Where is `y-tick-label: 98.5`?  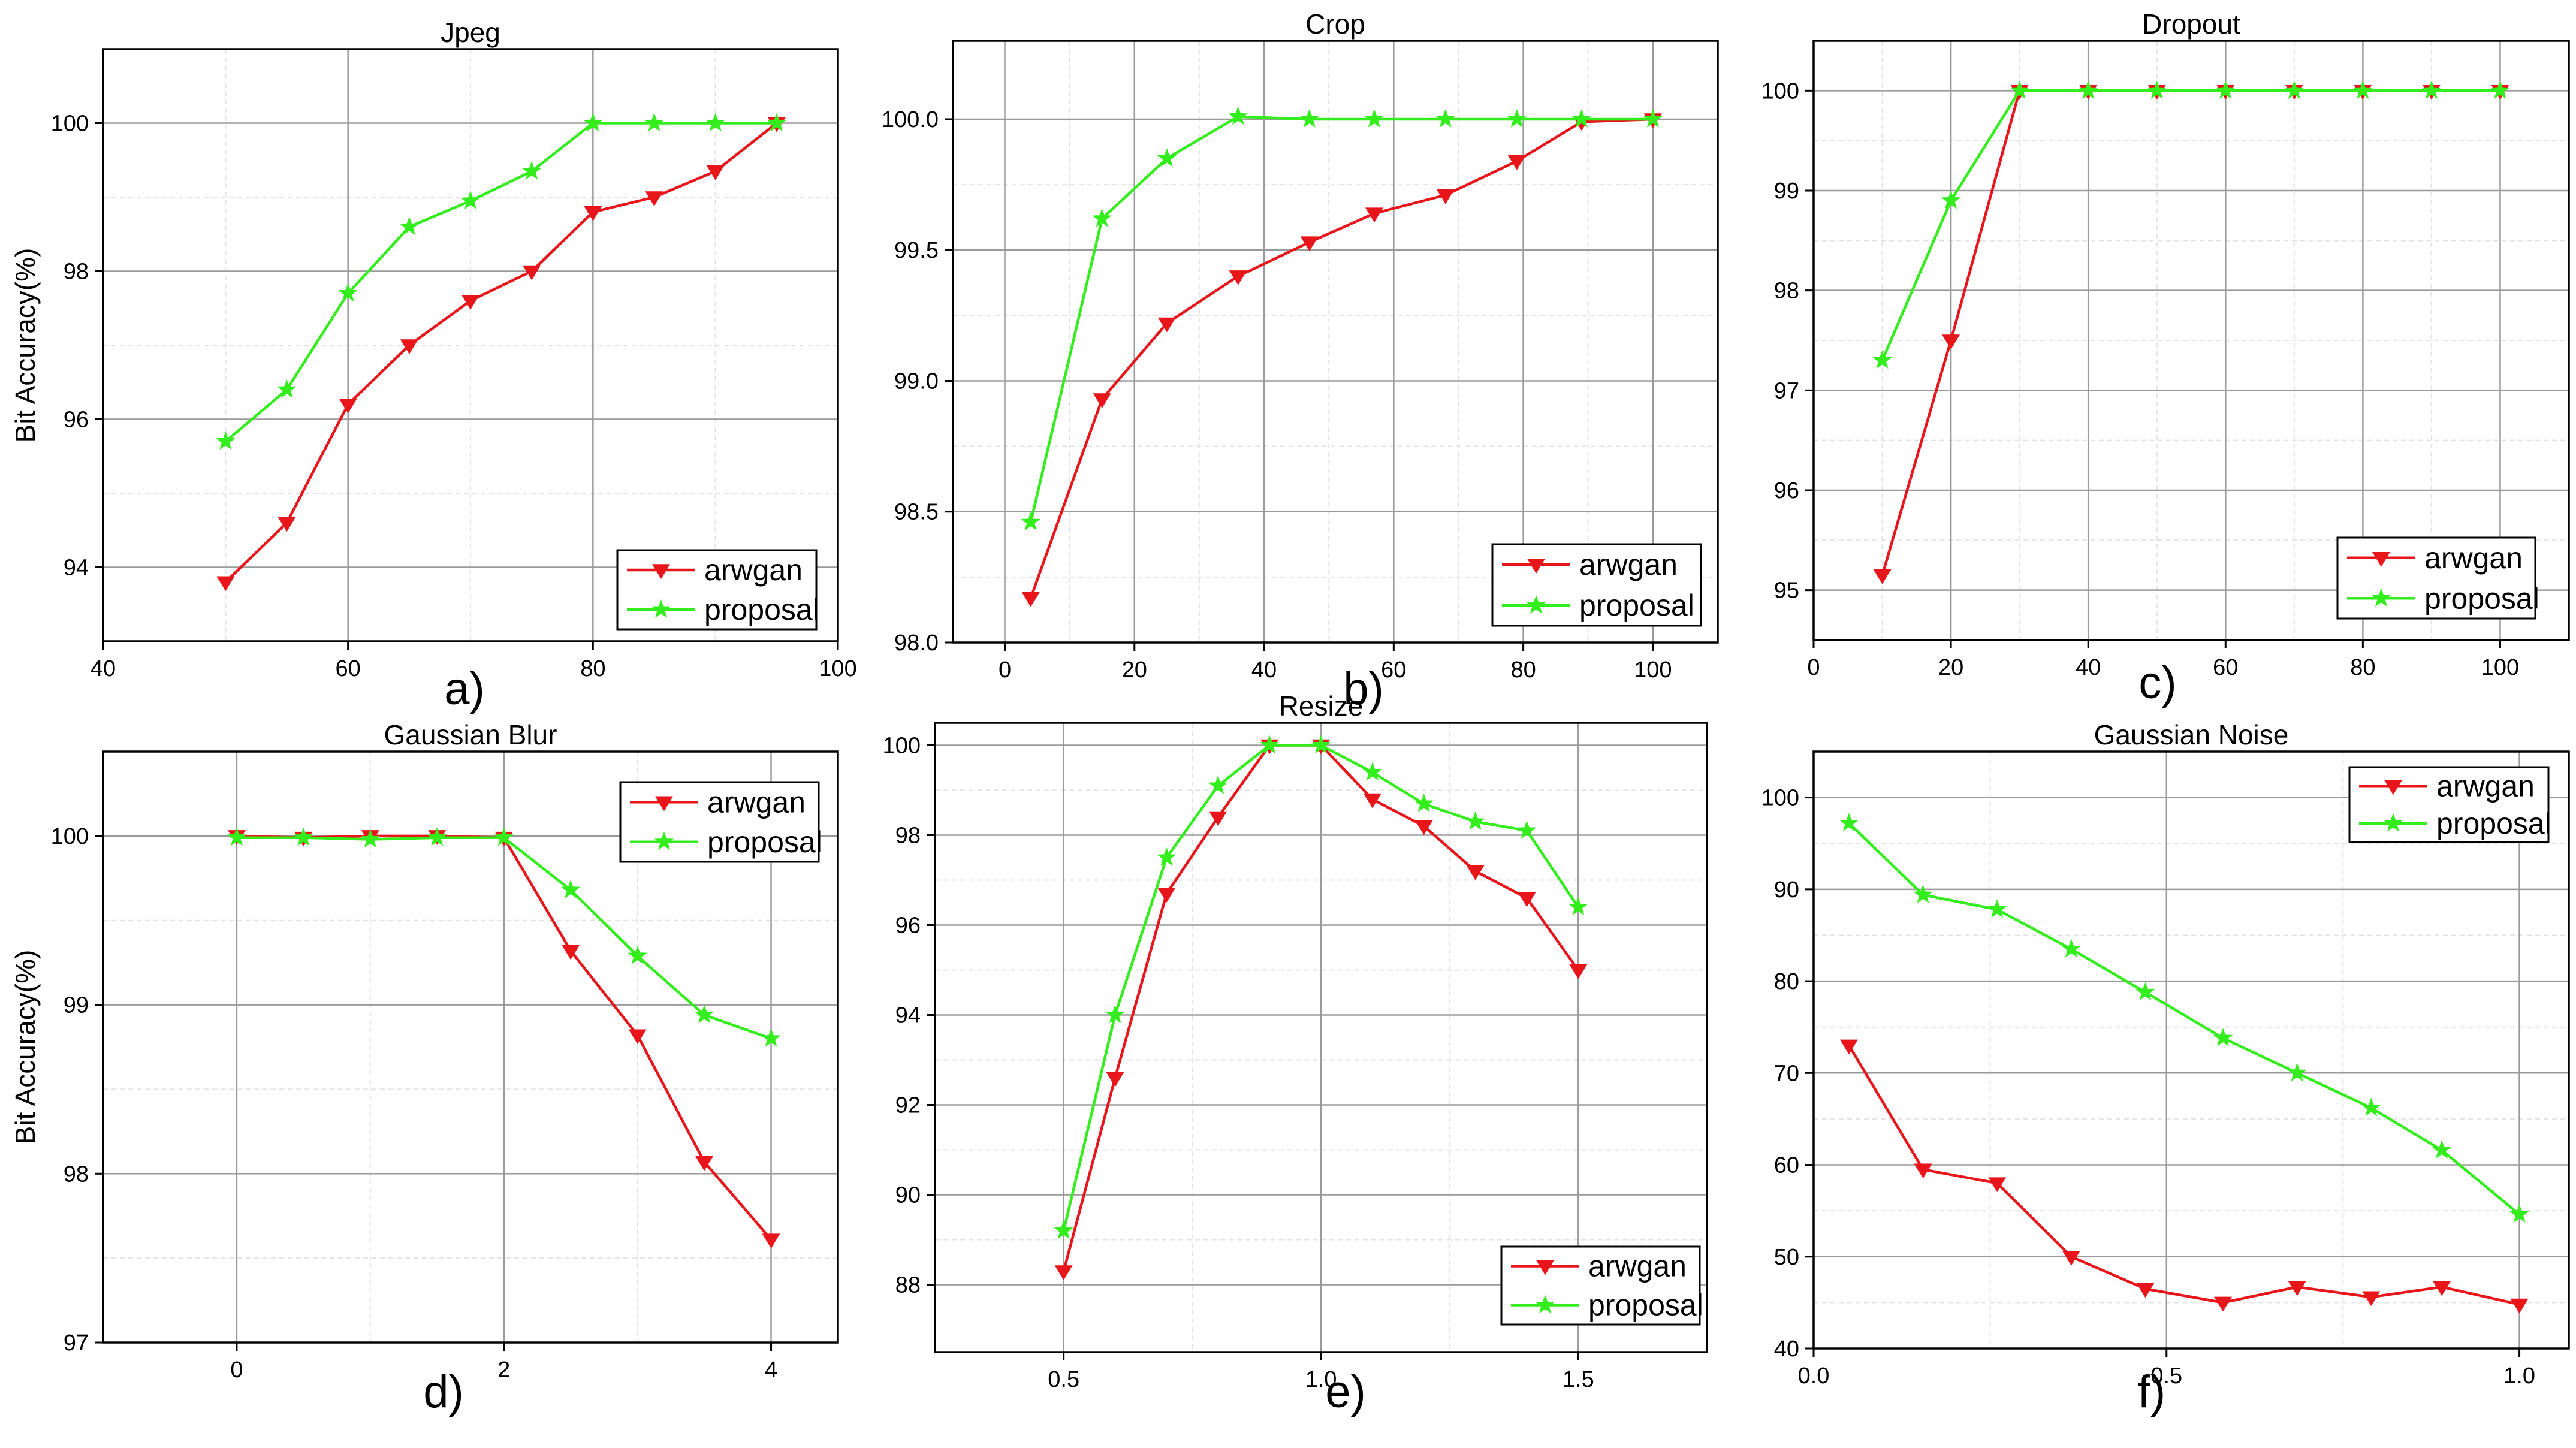
y-tick-label: 98.5 is located at coordinates (916, 512).